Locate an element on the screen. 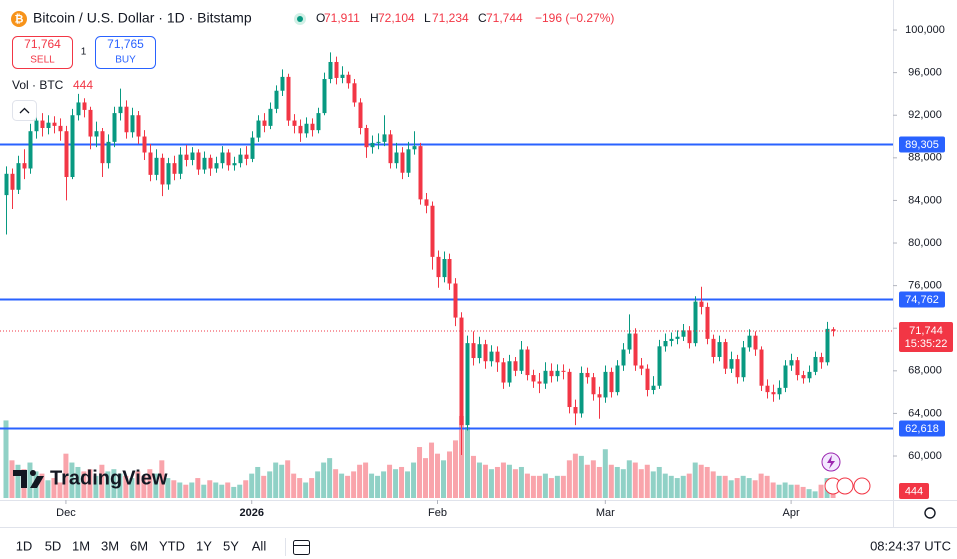  spread: 1 is located at coordinates (84, 52).